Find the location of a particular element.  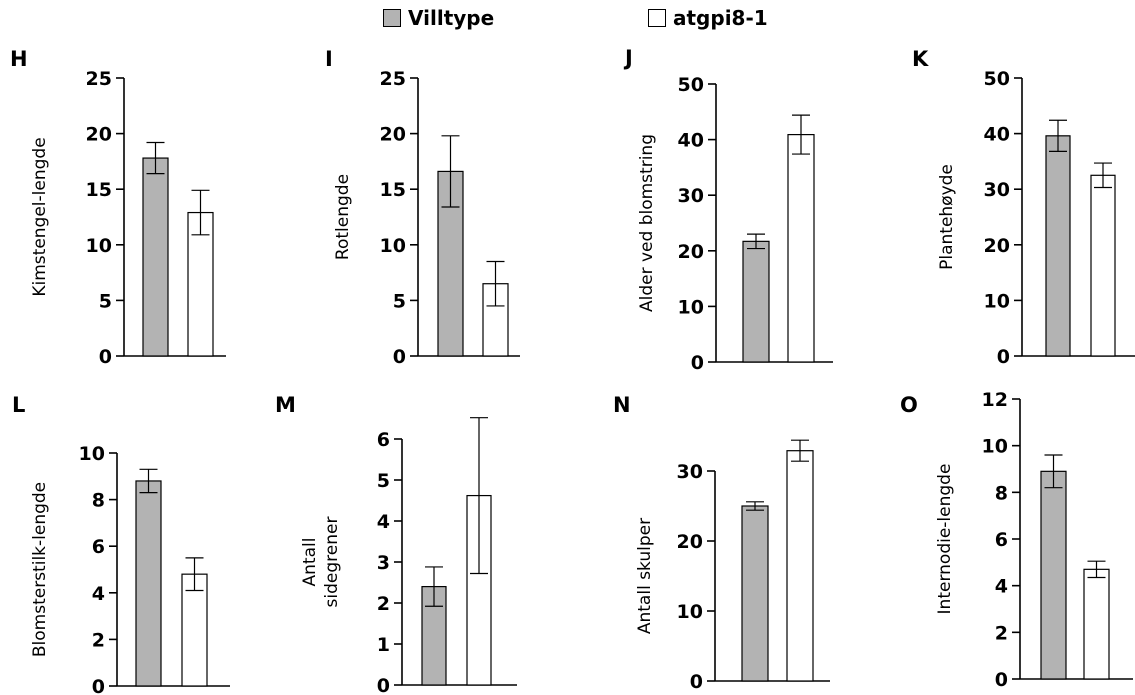

y-tick-label-i: 10 is located at coordinates (393, 246).